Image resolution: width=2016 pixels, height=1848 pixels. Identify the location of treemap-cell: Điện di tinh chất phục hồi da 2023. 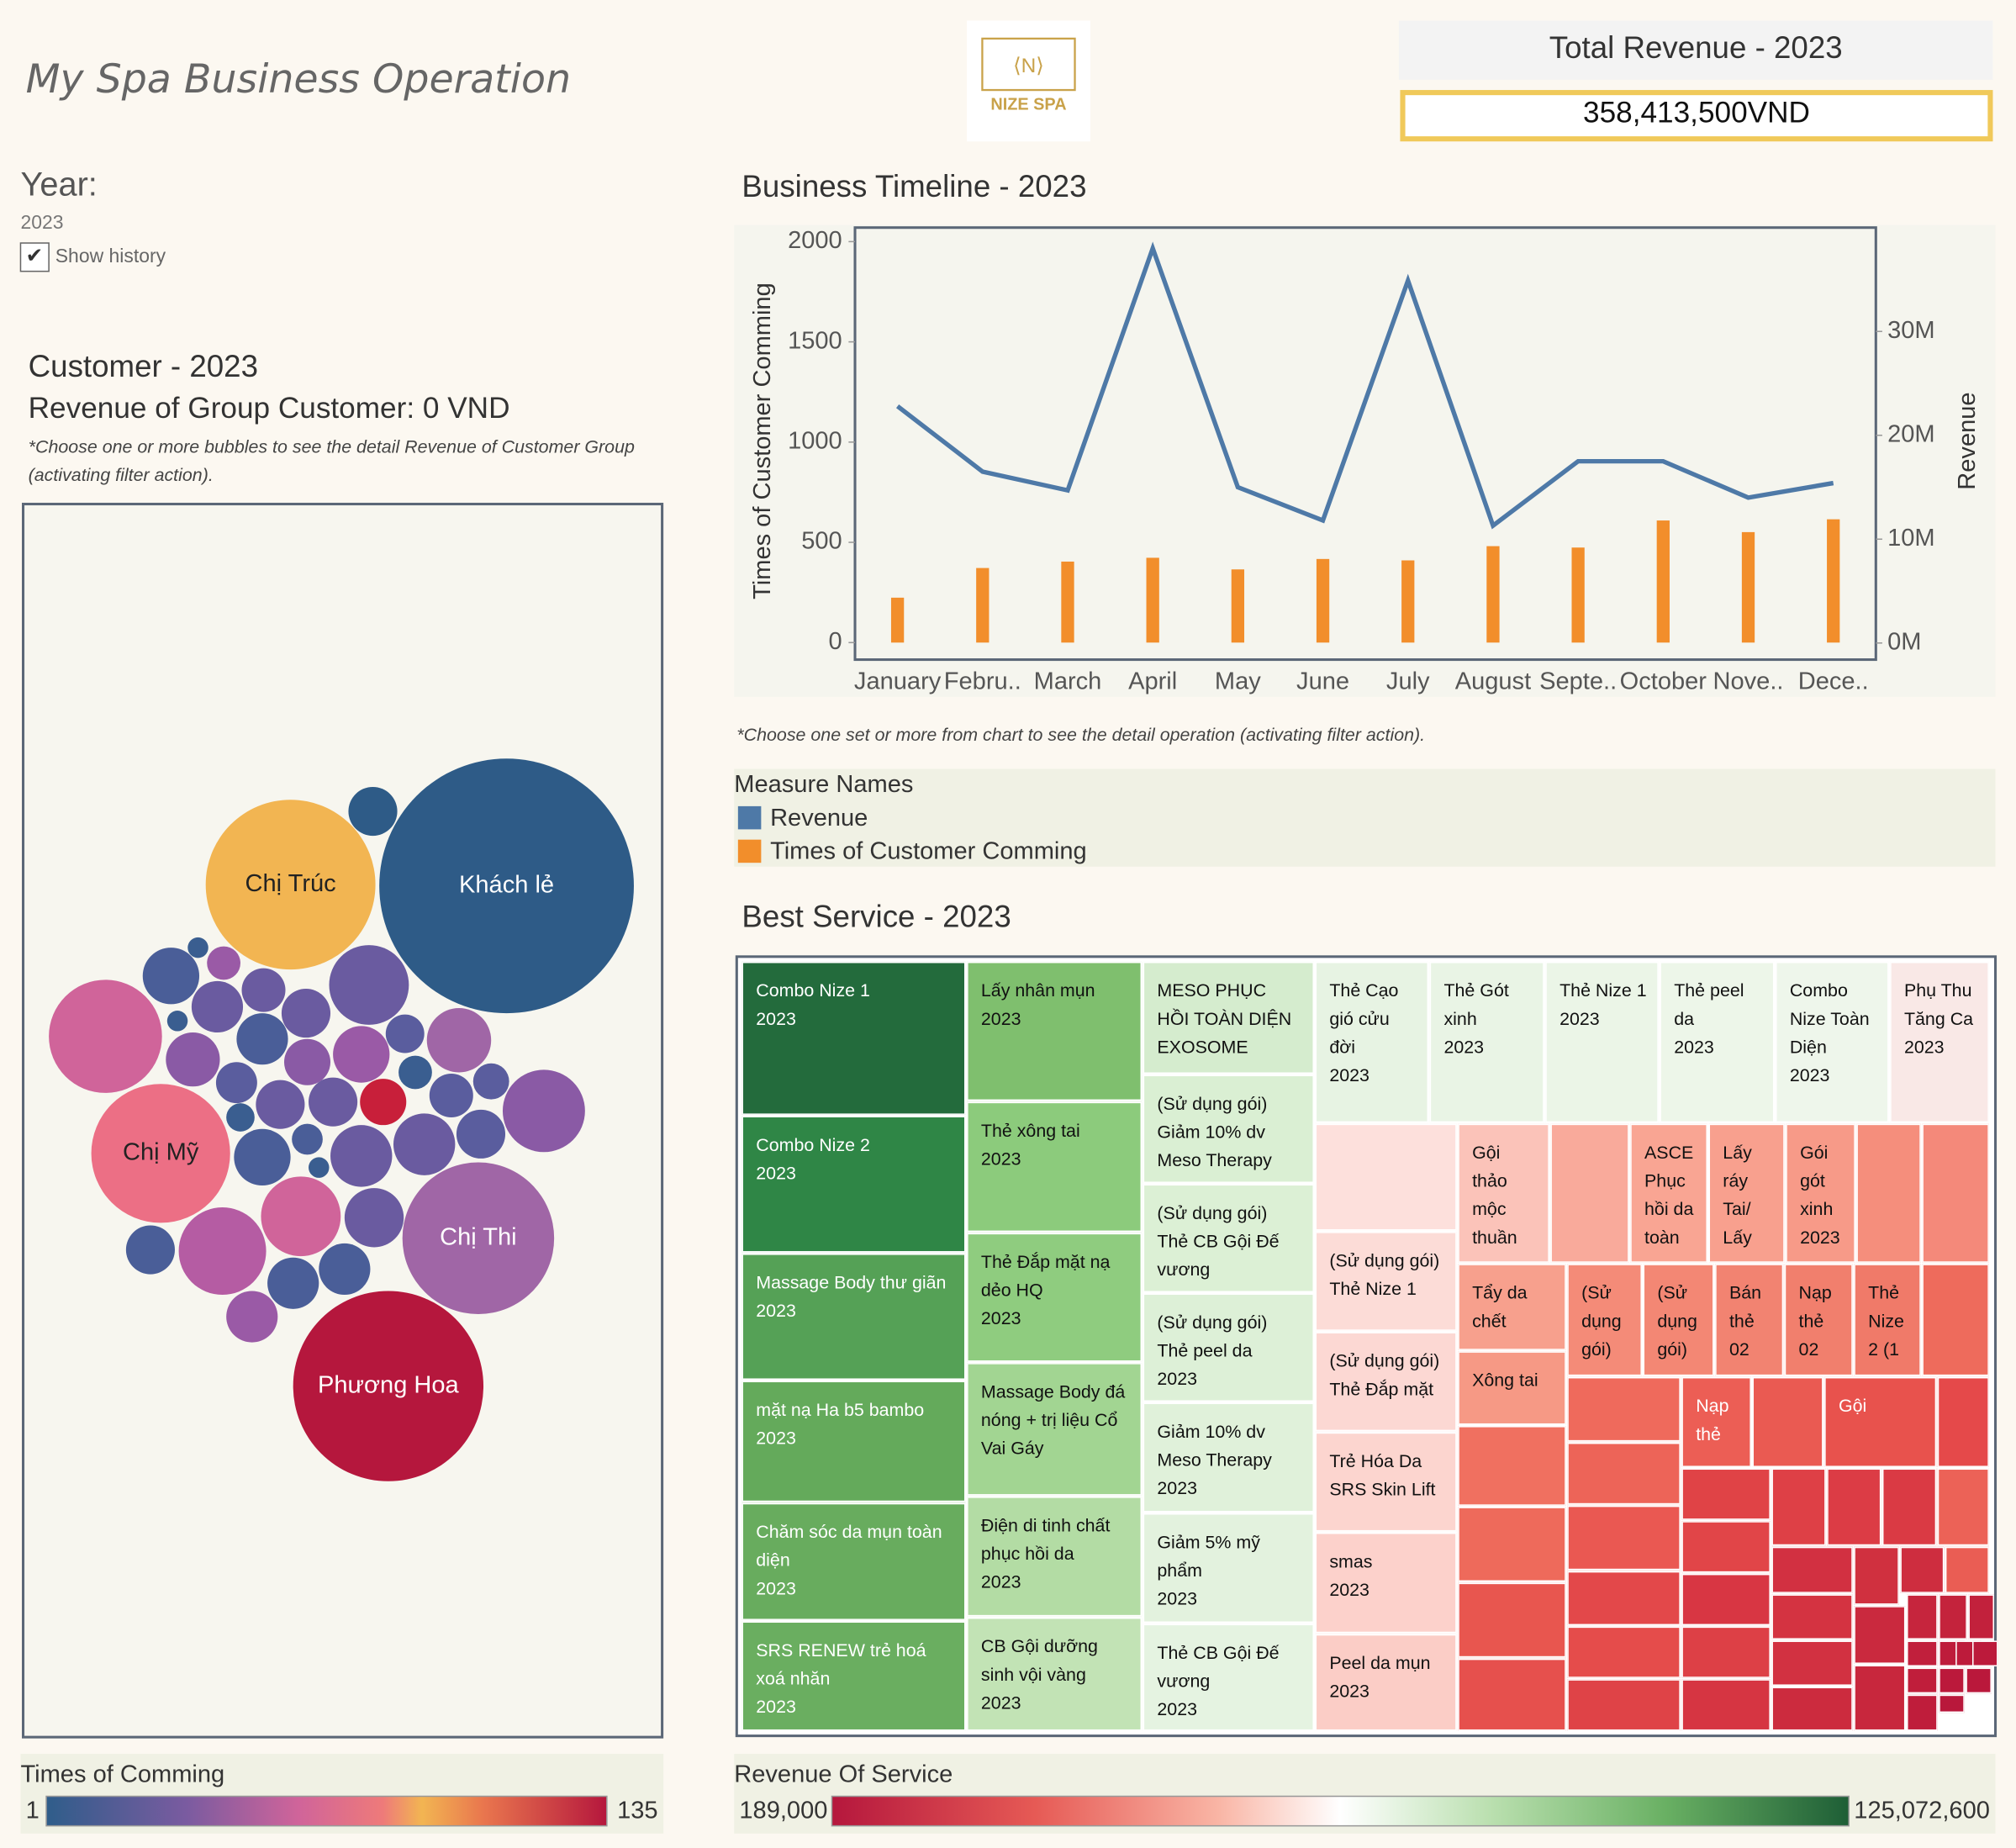
(1055, 1557).